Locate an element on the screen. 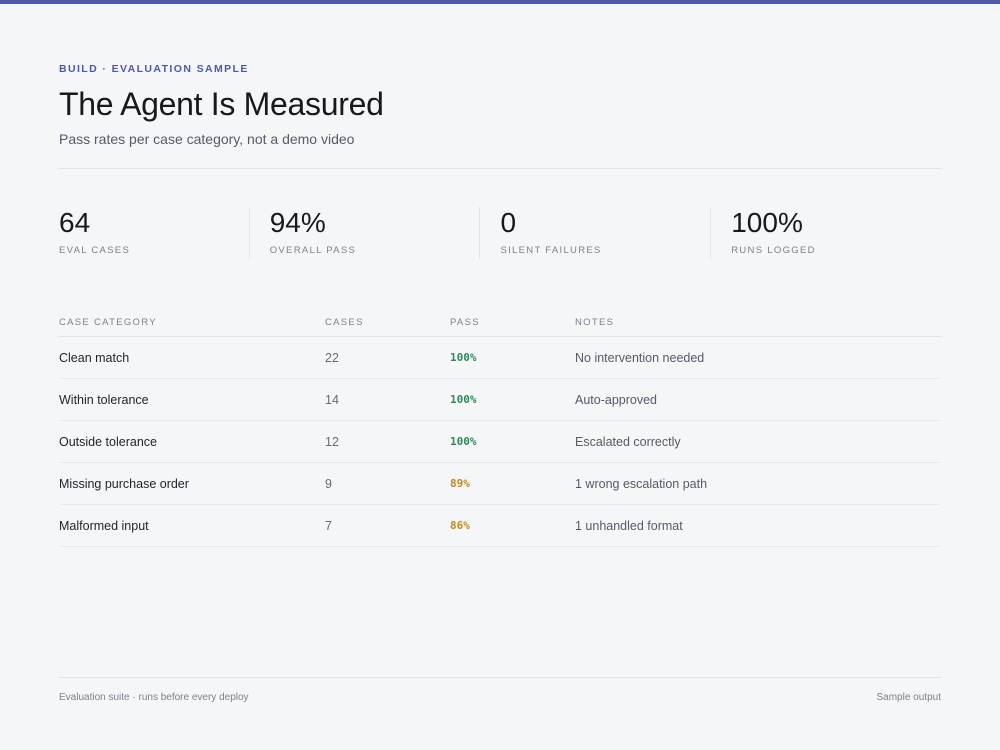 Image resolution: width=1000 pixels, height=750 pixels. cell-category: Missing purchase order is located at coordinates (124, 483).